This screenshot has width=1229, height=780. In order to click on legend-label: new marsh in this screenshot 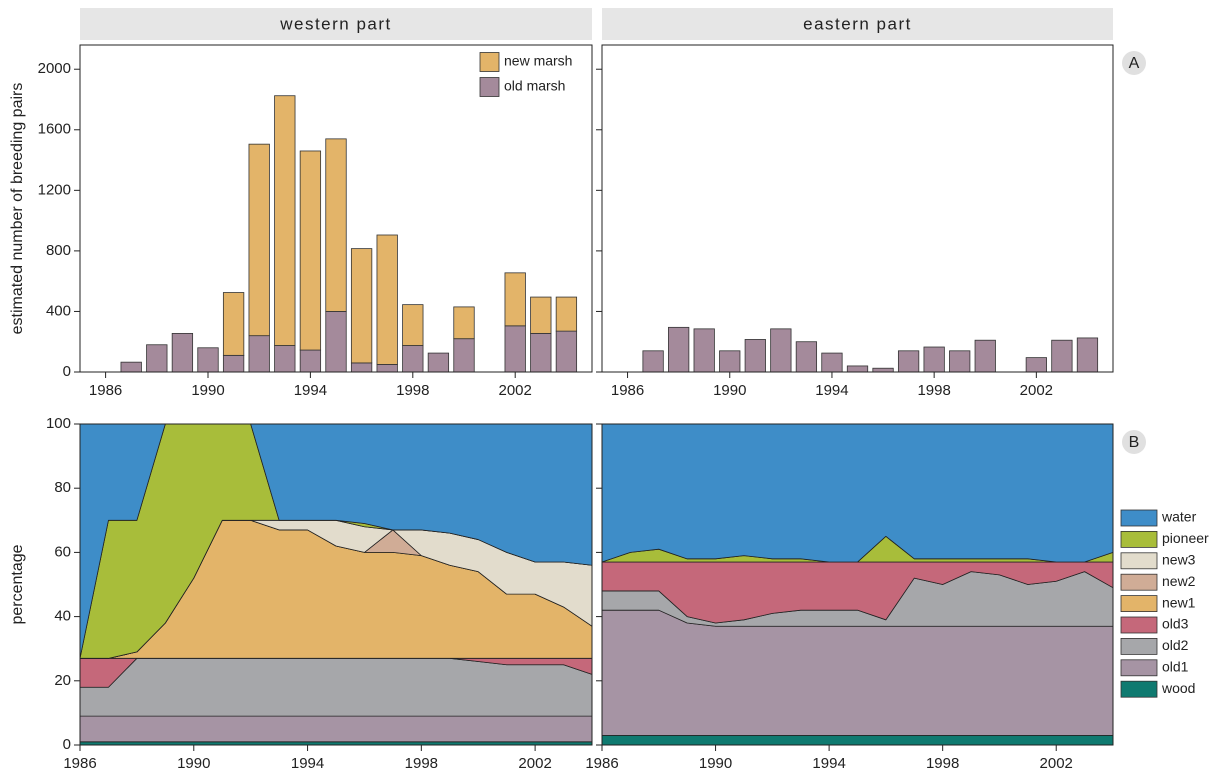, I will do `click(538, 61)`.